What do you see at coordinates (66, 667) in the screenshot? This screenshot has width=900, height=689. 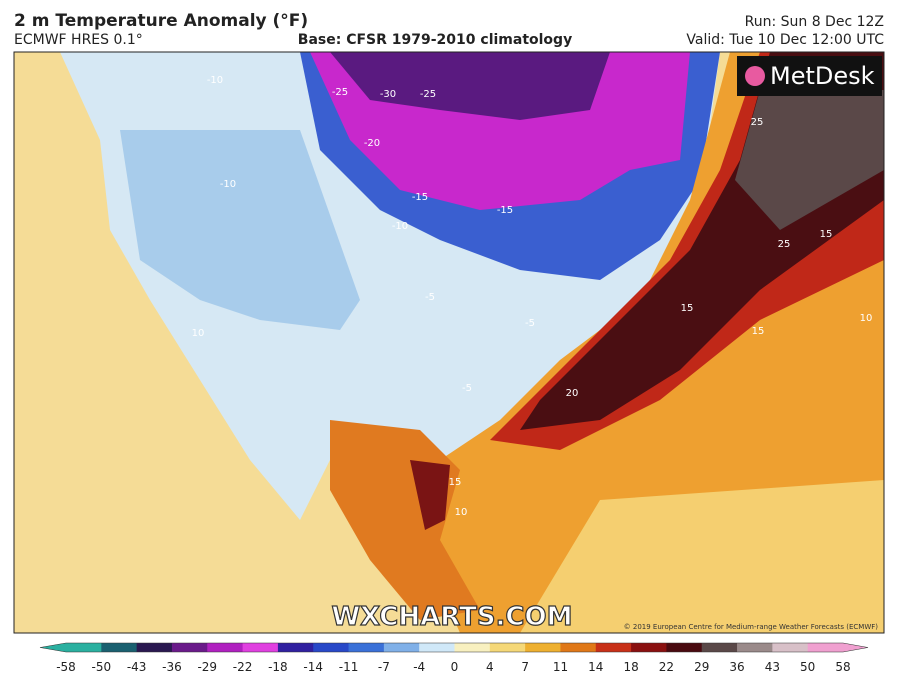 I see `colorbar-tick-label: -58` at bounding box center [66, 667].